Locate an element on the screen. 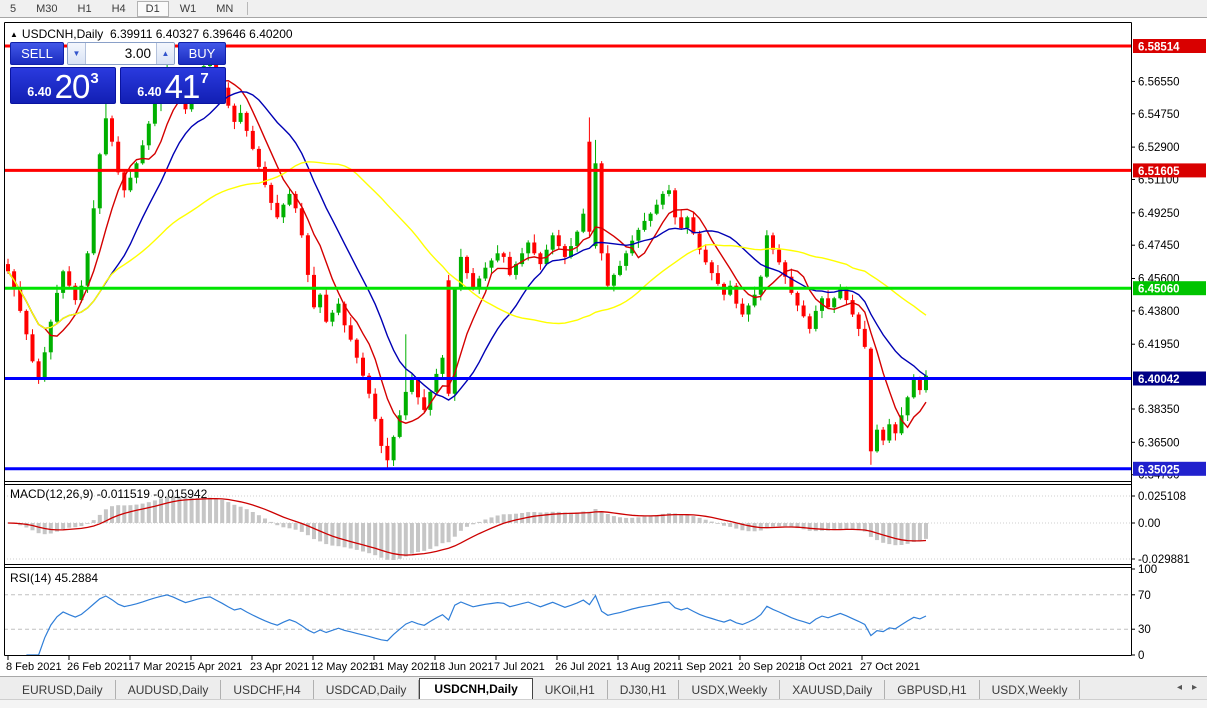 The height and width of the screenshot is (708, 1207). svg-text: 8 Feb 2021 is located at coordinates (34, 667).